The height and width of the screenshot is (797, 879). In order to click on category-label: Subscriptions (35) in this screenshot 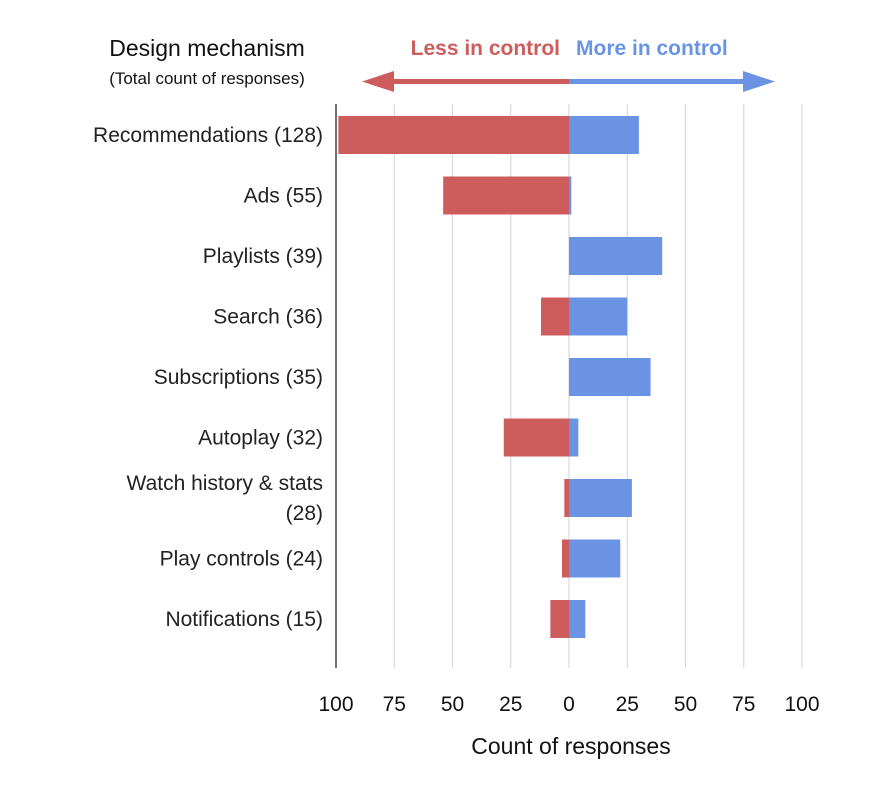, I will do `click(238, 377)`.